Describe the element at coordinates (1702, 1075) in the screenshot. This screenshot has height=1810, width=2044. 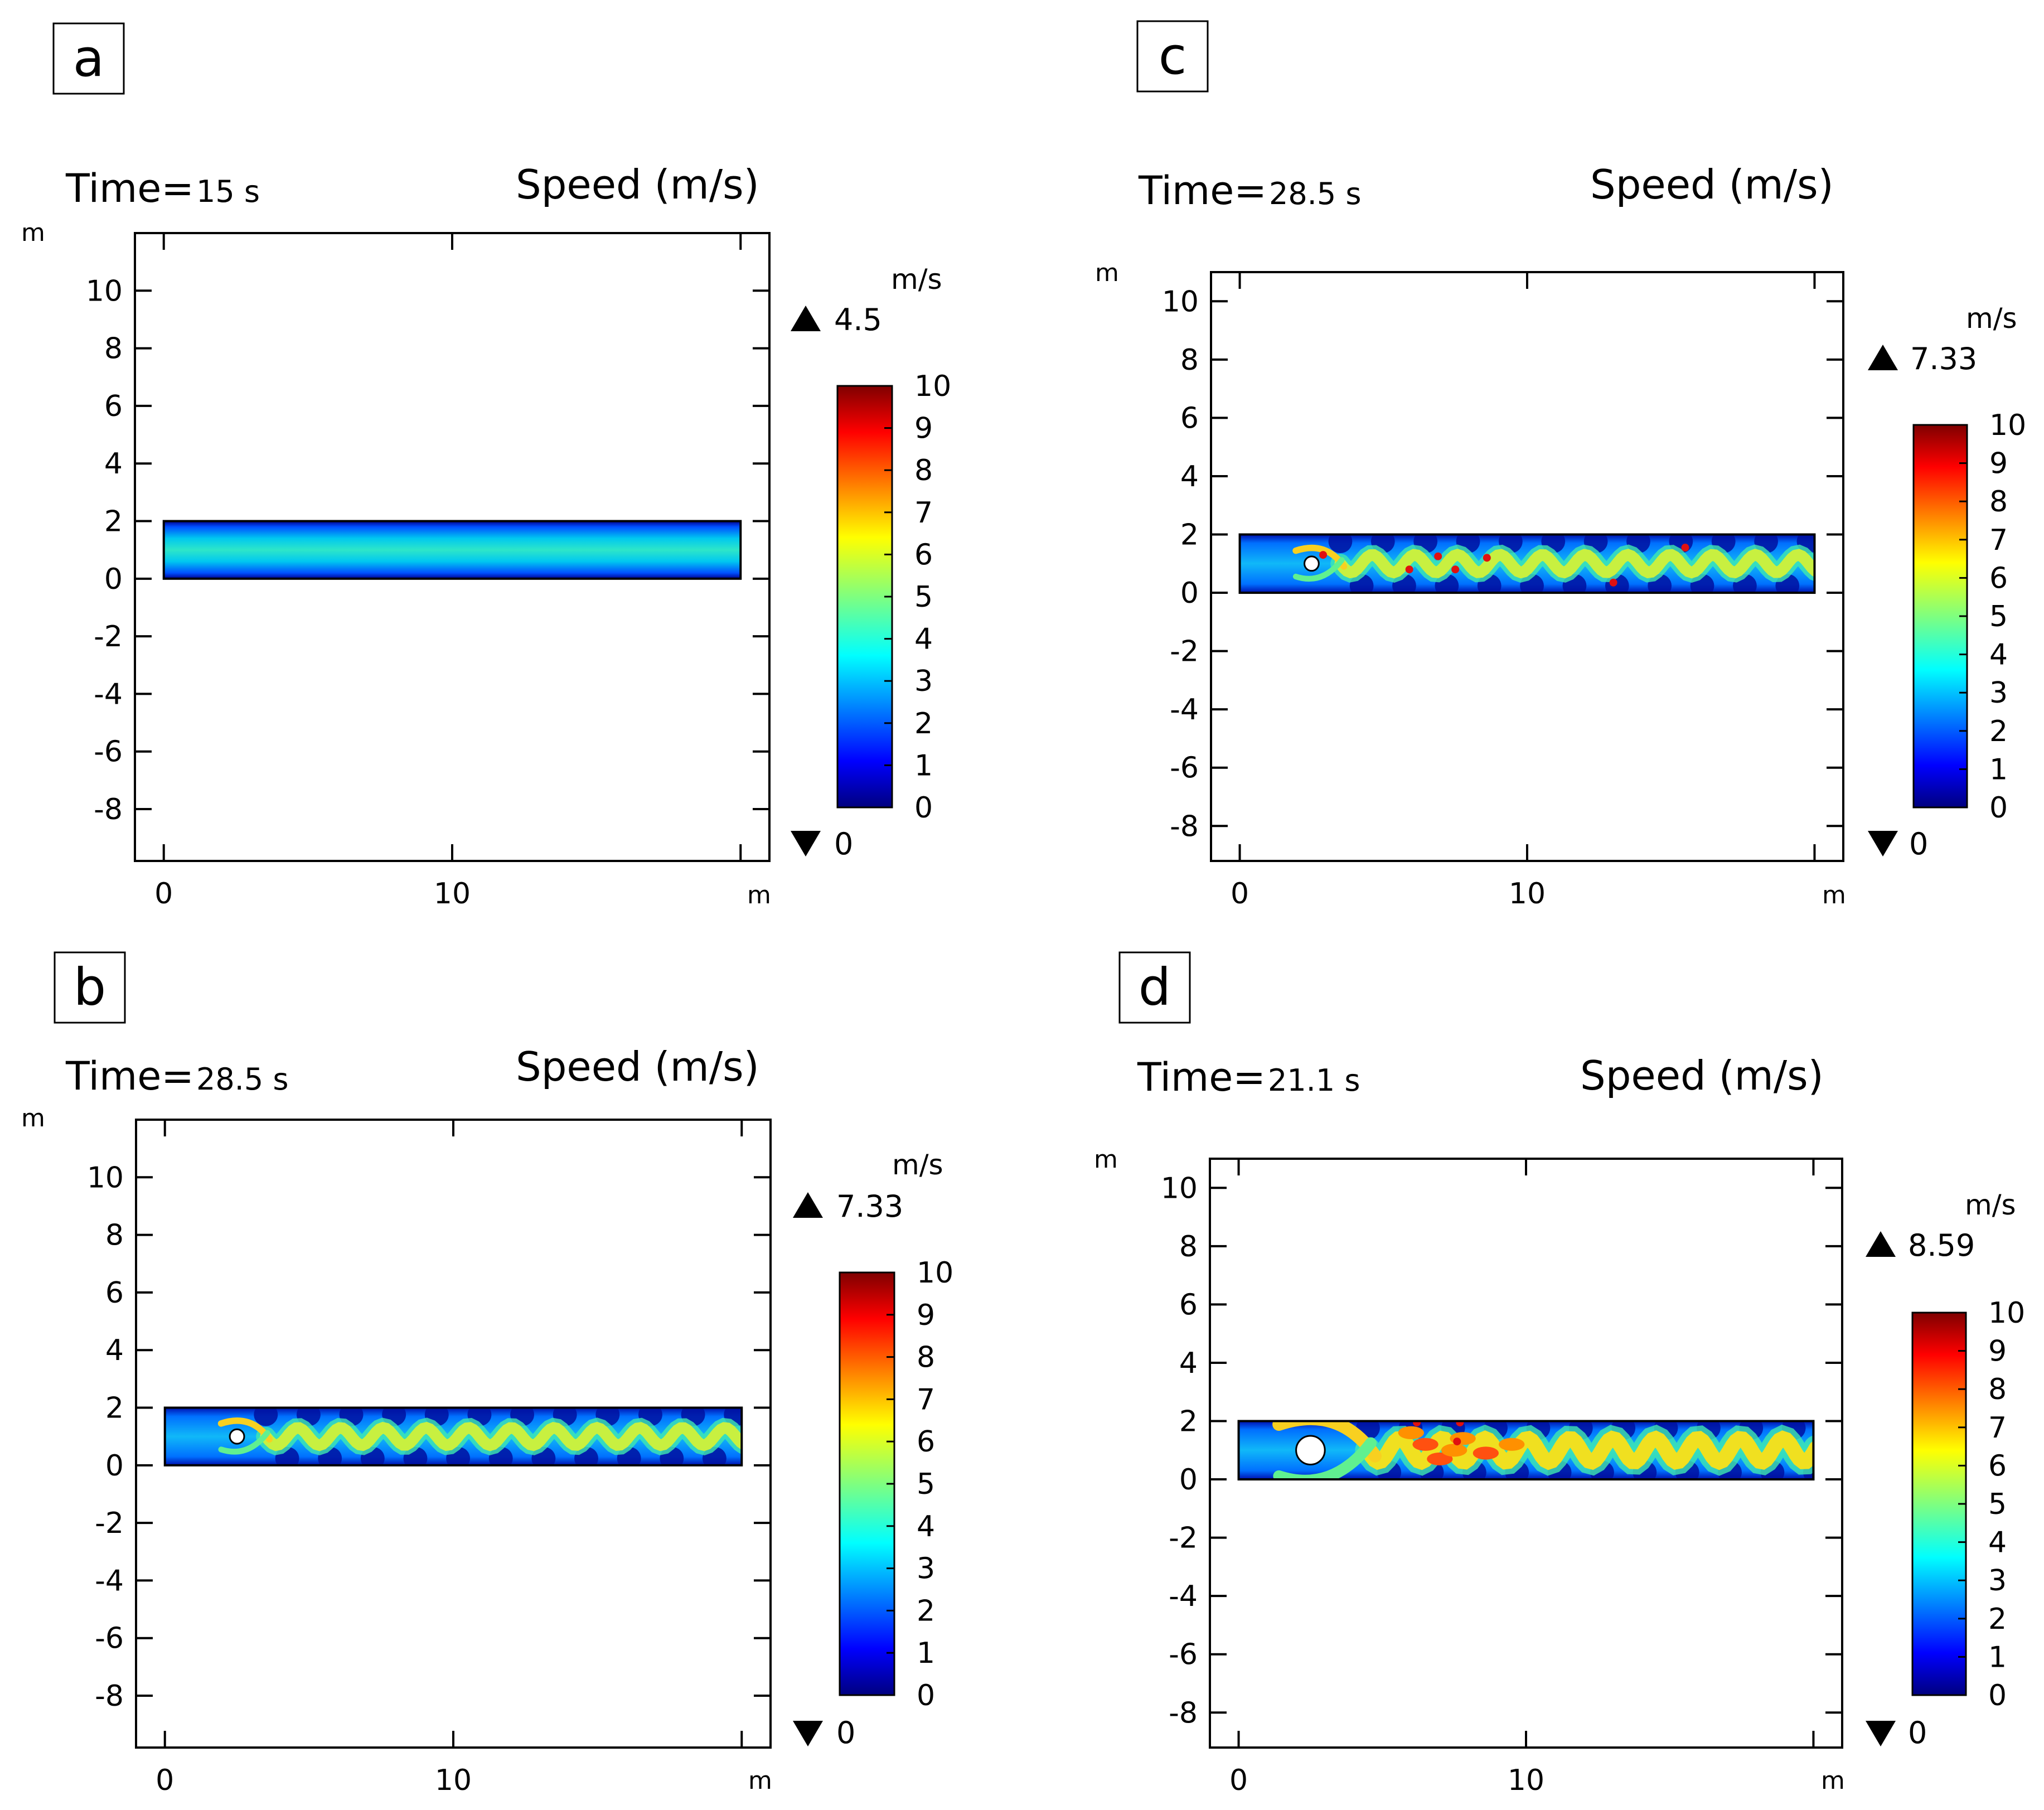
I see `plot-title: Speed (m/s)` at that location.